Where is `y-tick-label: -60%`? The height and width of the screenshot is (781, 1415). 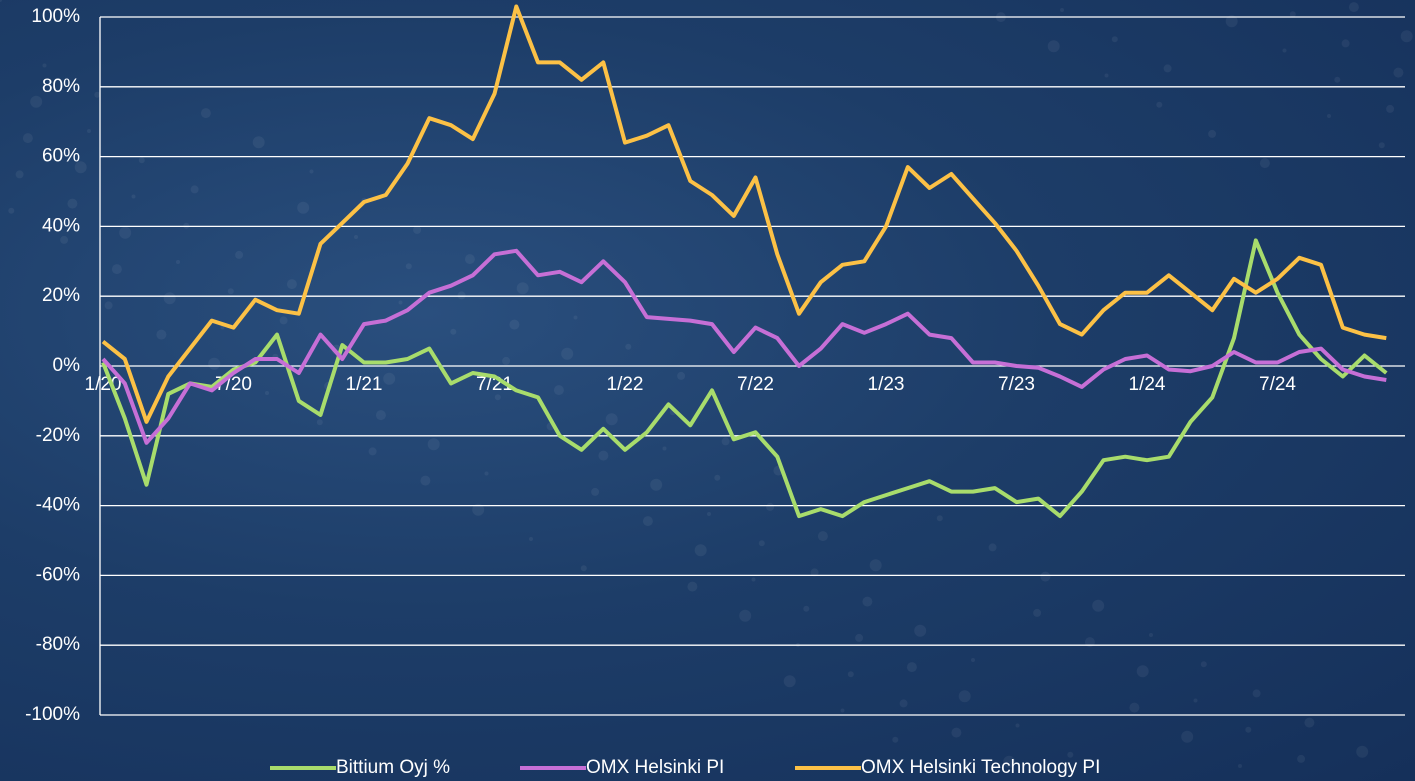 y-tick-label: -60% is located at coordinates (58, 574).